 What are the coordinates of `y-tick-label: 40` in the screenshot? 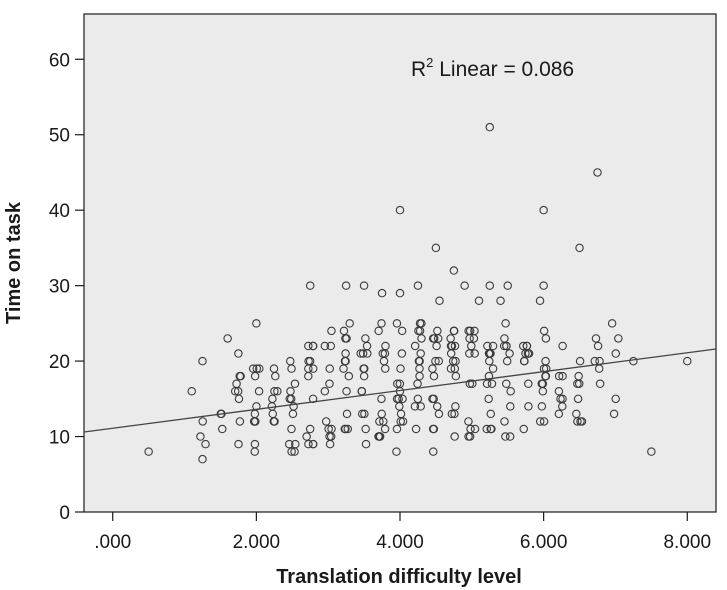 It's located at (59, 211).